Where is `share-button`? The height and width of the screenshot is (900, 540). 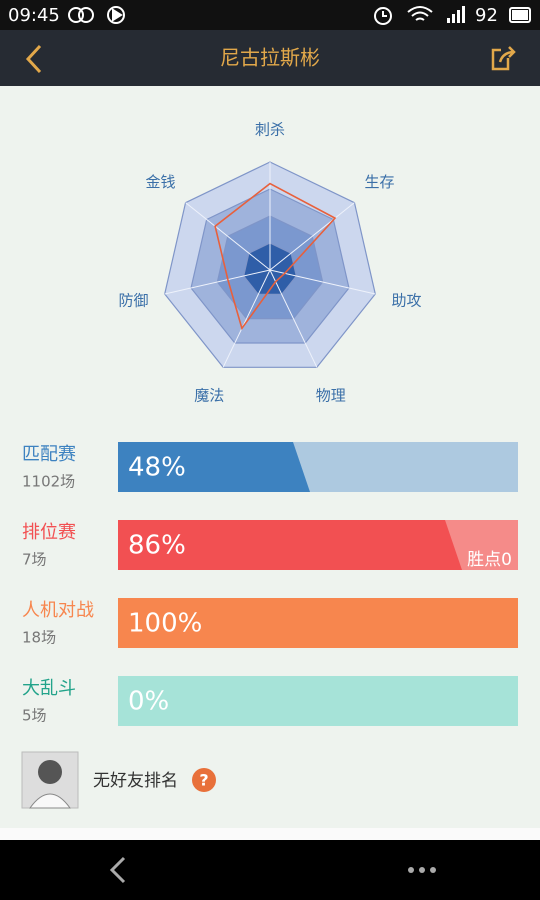
share-button is located at coordinates (503, 58).